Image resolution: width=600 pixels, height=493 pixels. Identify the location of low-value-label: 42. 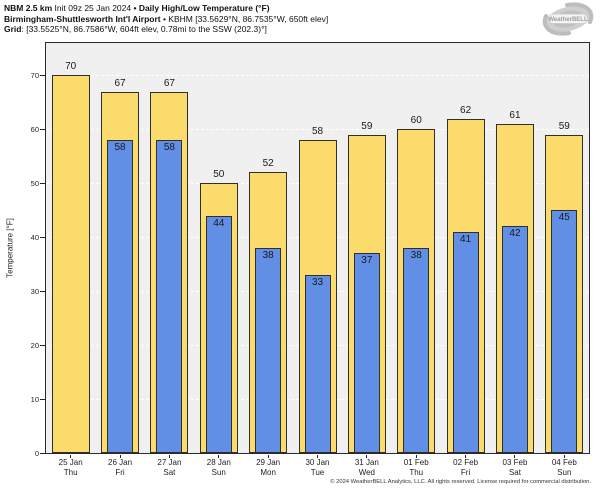
(515, 234).